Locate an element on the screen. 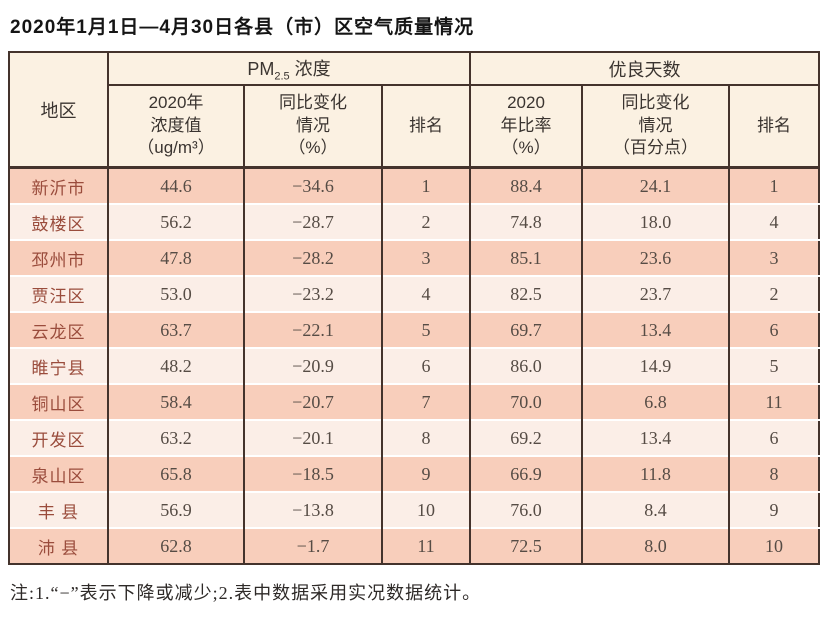 This screenshot has width=825, height=620. cell-pm-value: 53.0 is located at coordinates (175, 293).